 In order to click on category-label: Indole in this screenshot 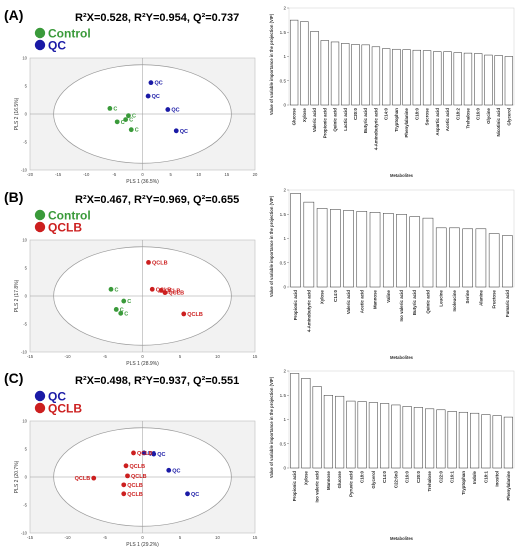, I will do `click(474, 476)`.